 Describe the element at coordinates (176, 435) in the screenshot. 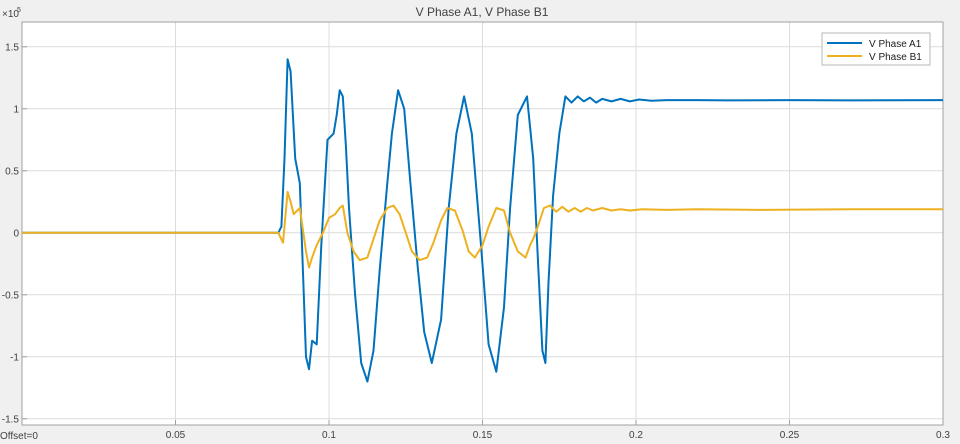

I see `x-tick-label: 0.05` at that location.